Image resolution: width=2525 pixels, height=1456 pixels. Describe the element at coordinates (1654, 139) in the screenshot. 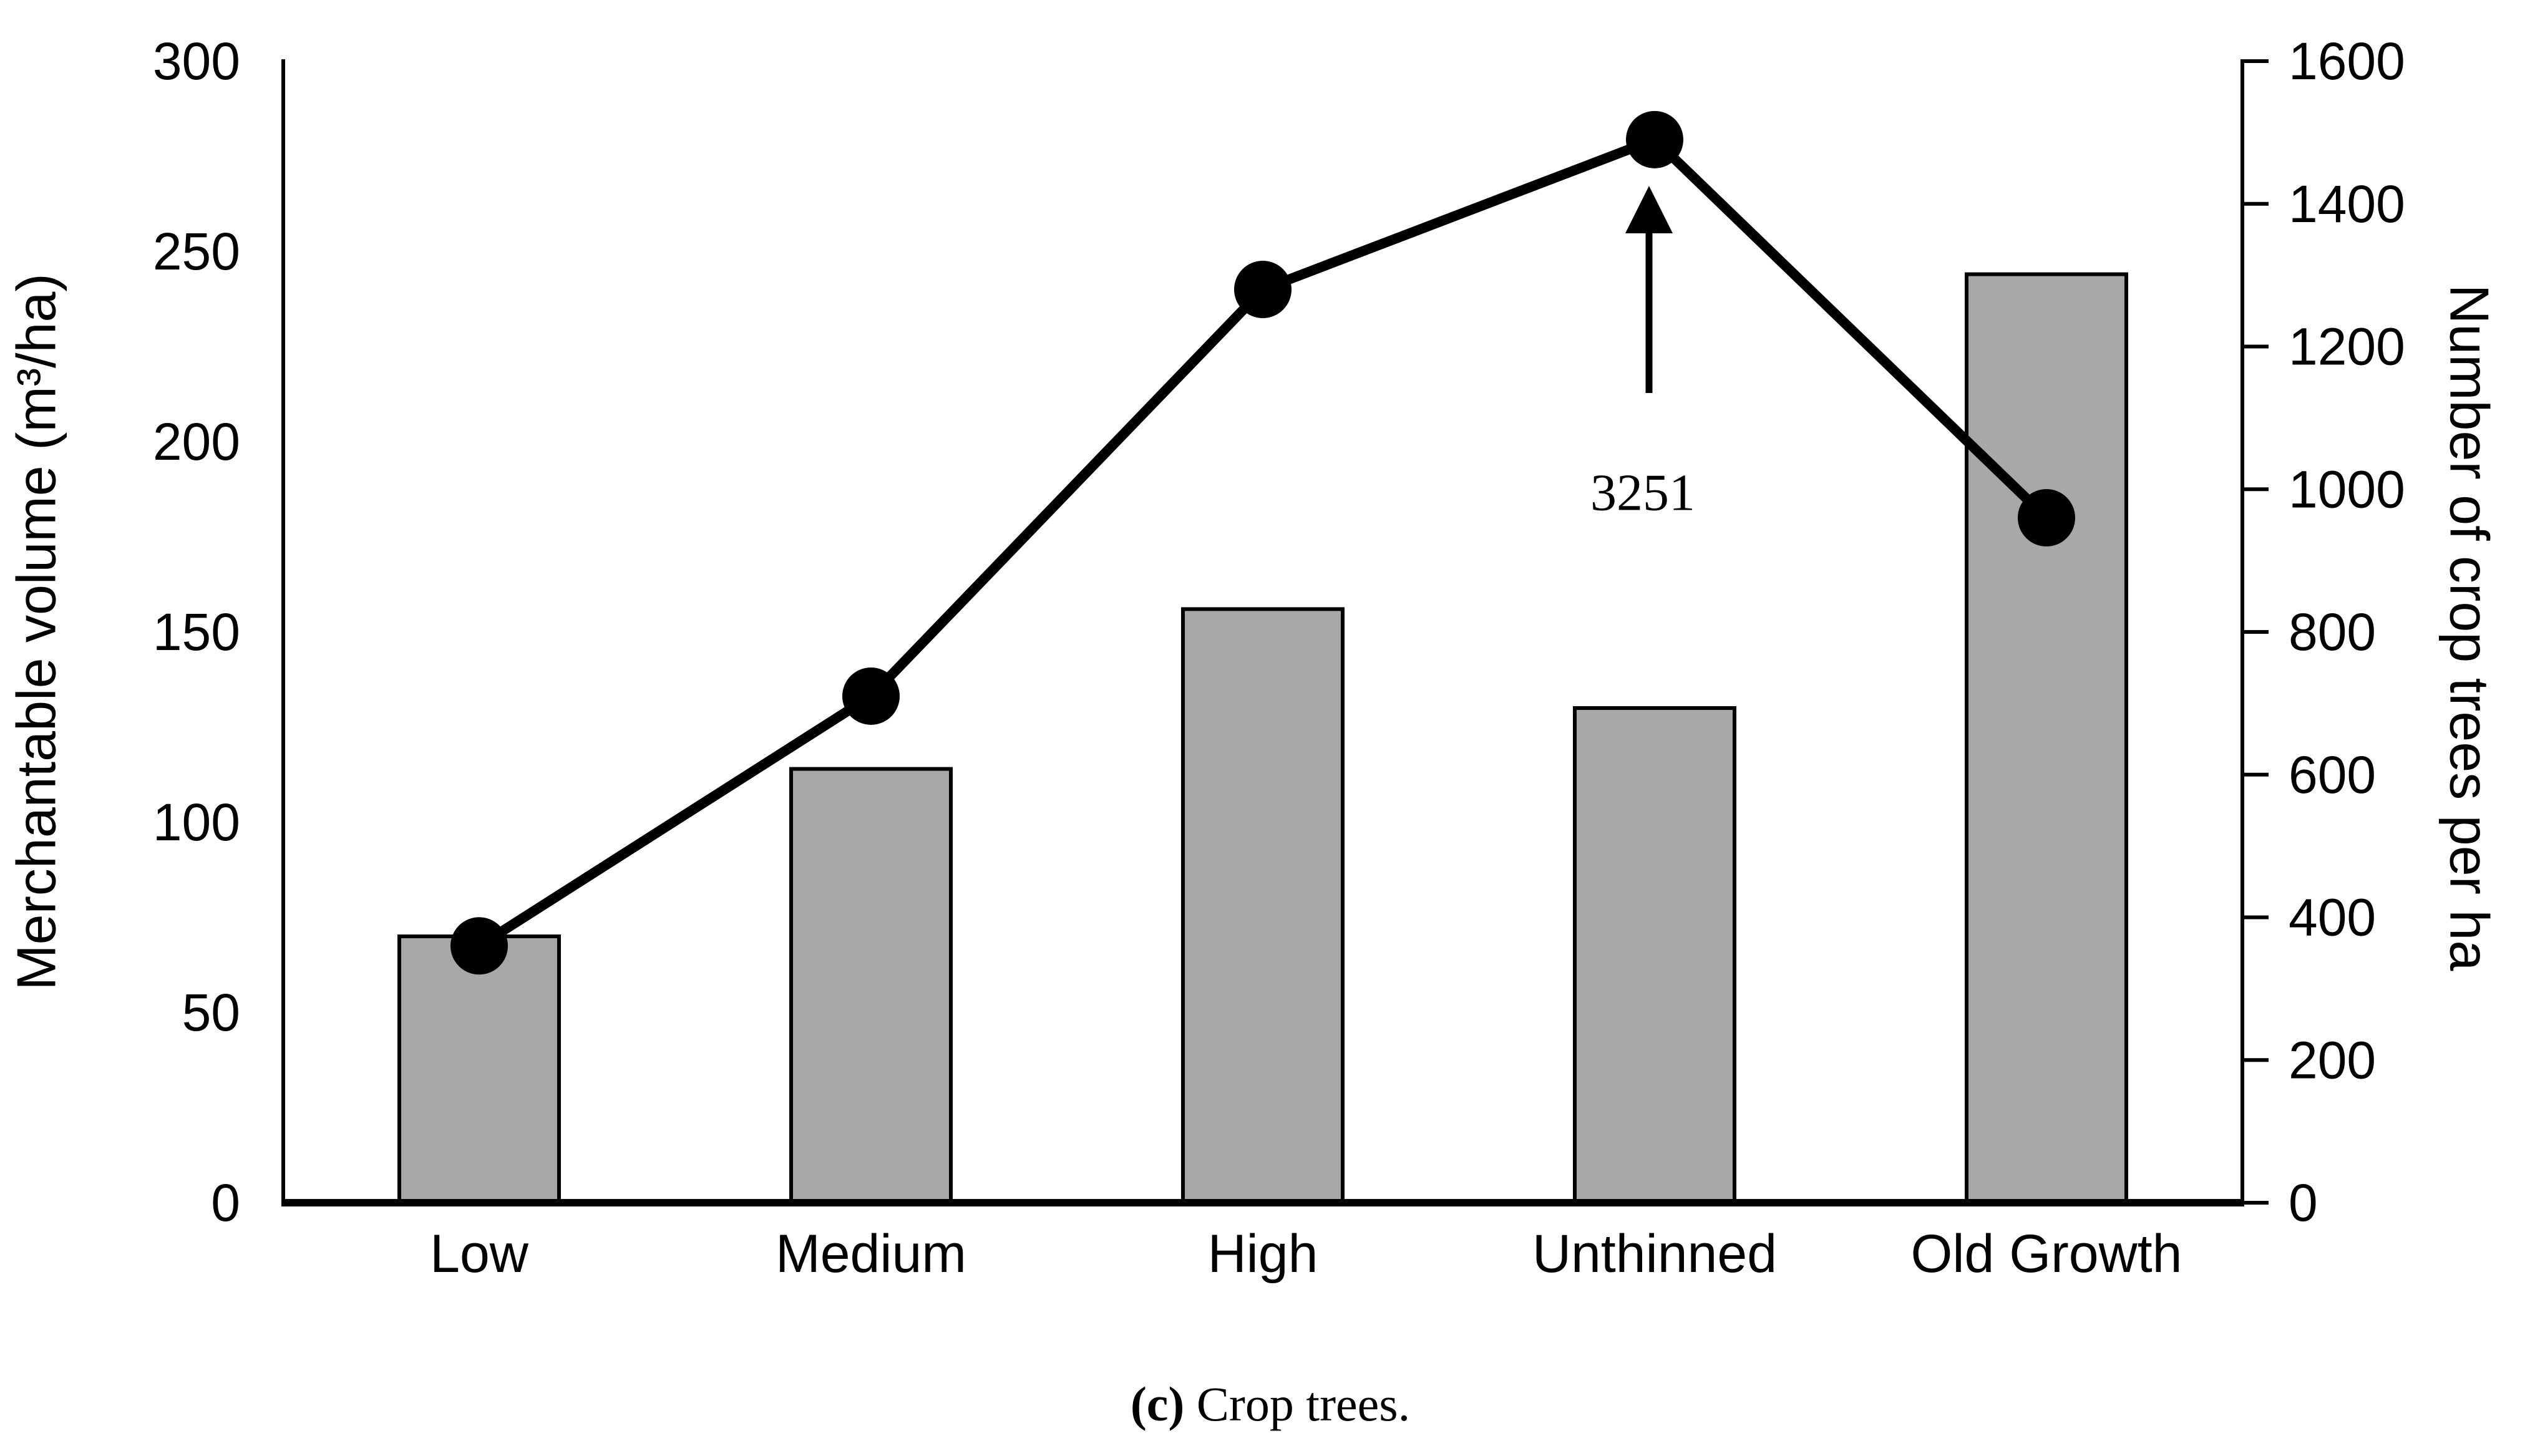

I see `marker-unthinned` at that location.